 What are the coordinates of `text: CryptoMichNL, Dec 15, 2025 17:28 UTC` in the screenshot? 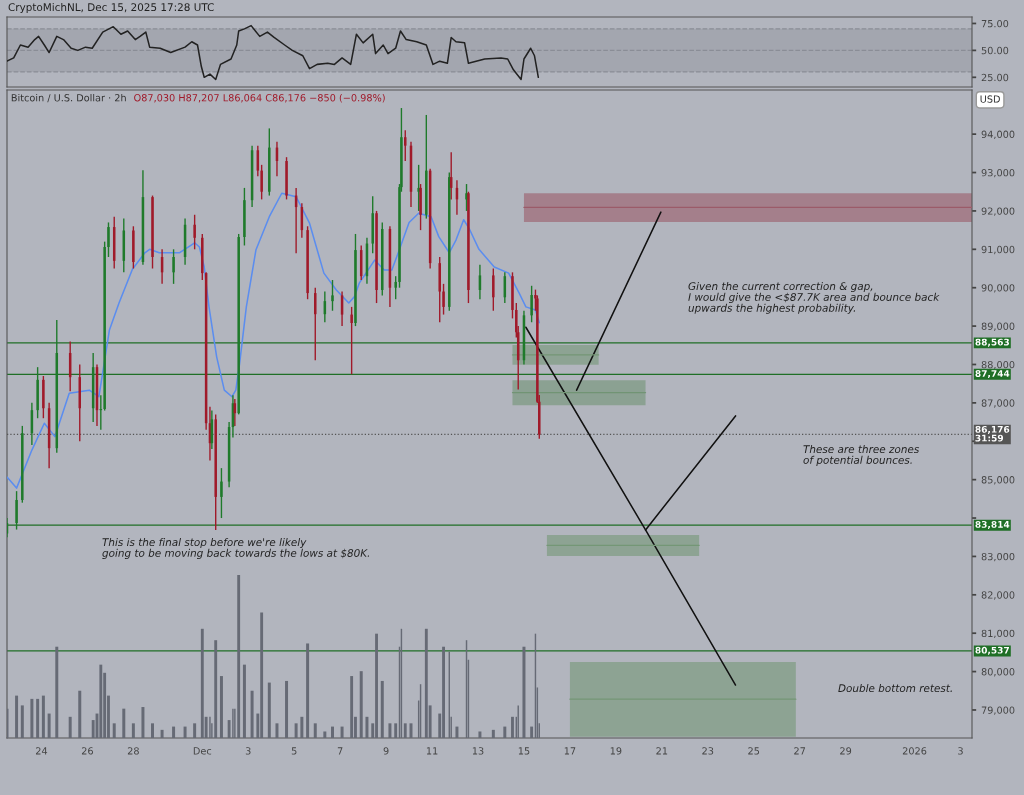 It's located at (111, 8).